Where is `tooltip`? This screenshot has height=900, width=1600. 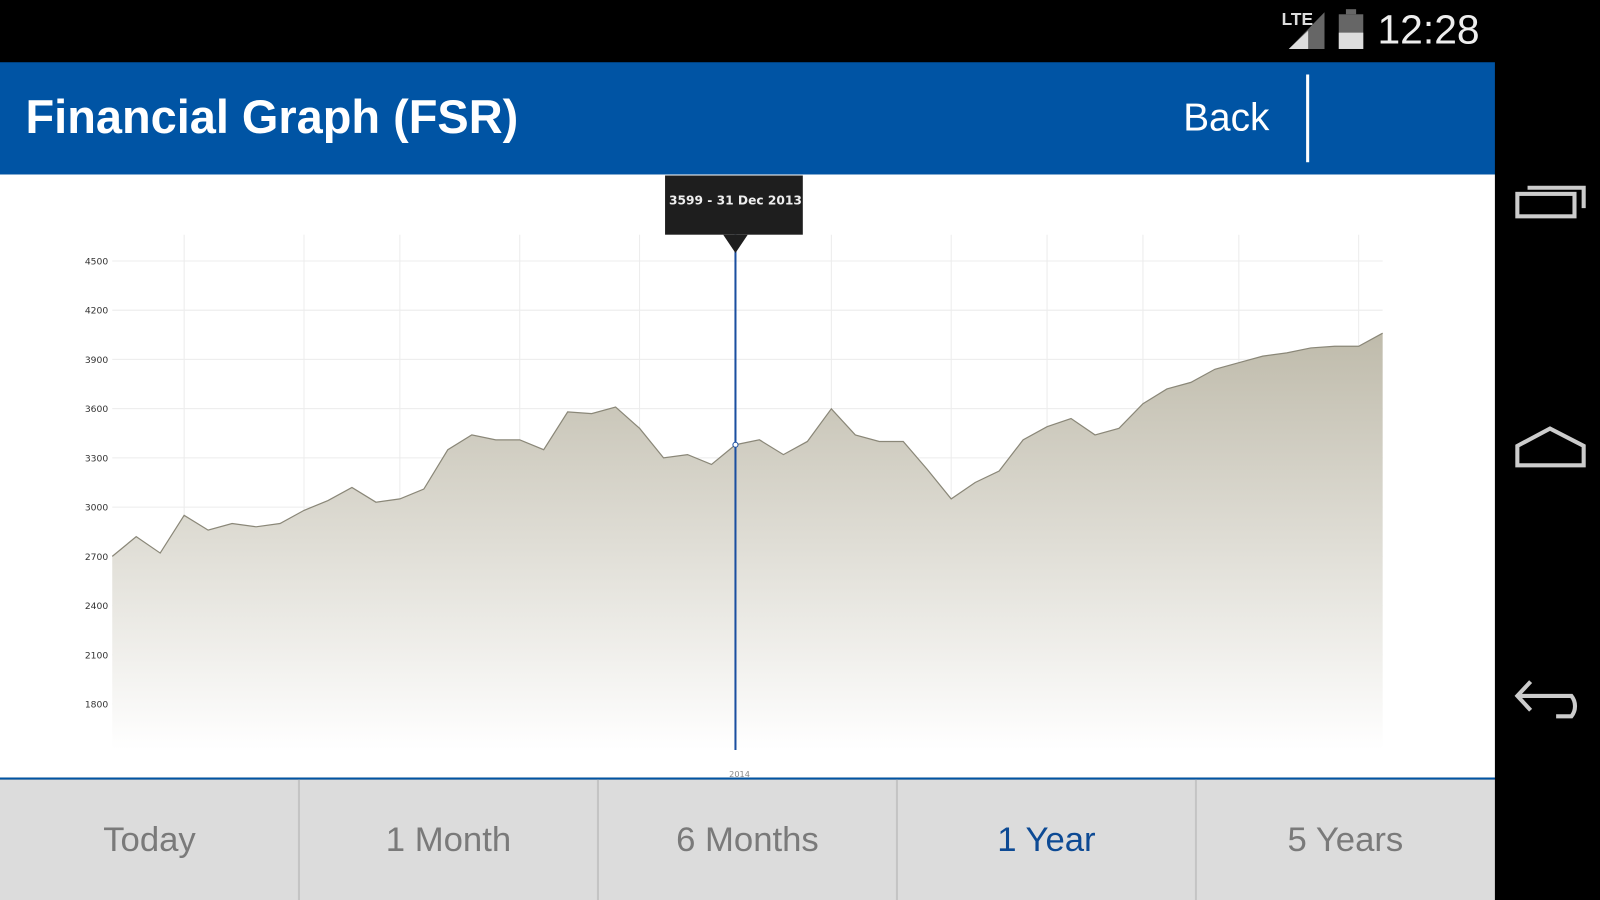
tooltip is located at coordinates (734, 205).